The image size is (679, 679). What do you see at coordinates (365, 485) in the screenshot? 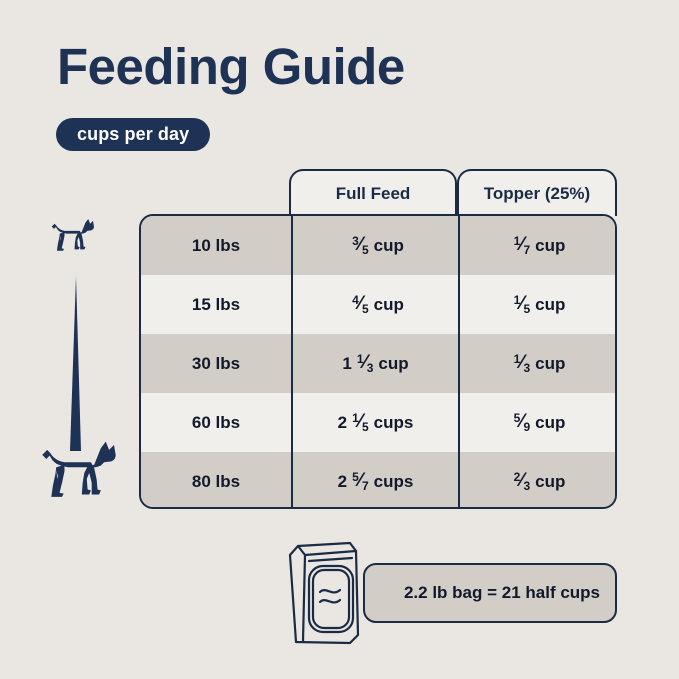
I see `full-feed-denominator: 7` at bounding box center [365, 485].